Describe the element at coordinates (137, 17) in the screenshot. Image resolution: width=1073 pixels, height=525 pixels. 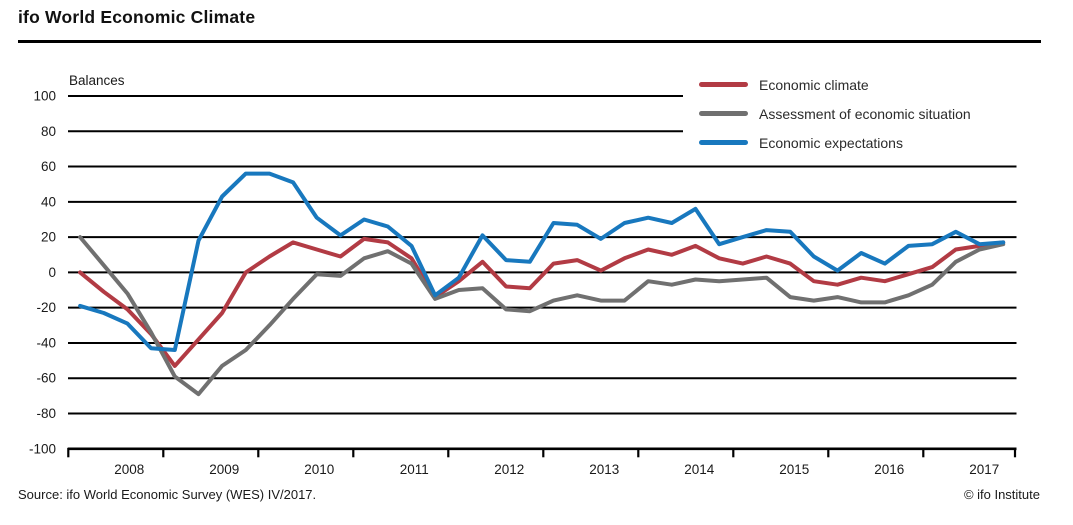
I see `page-title: ifo World Economic Climate` at that location.